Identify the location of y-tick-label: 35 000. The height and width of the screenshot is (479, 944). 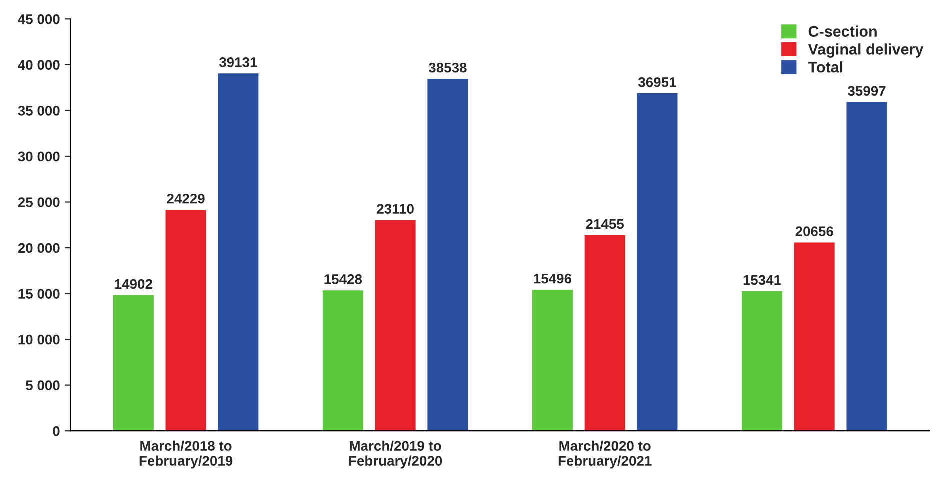
(39, 111).